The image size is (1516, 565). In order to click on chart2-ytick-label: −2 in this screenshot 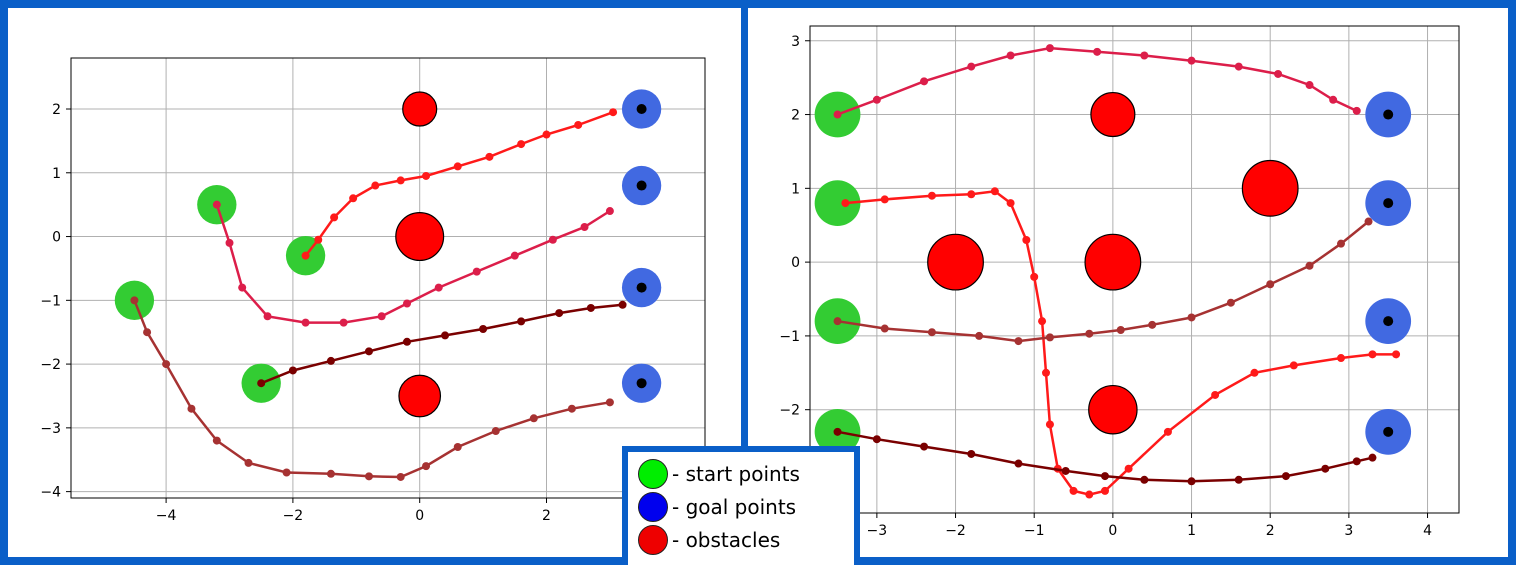, I will do `click(789, 411)`.